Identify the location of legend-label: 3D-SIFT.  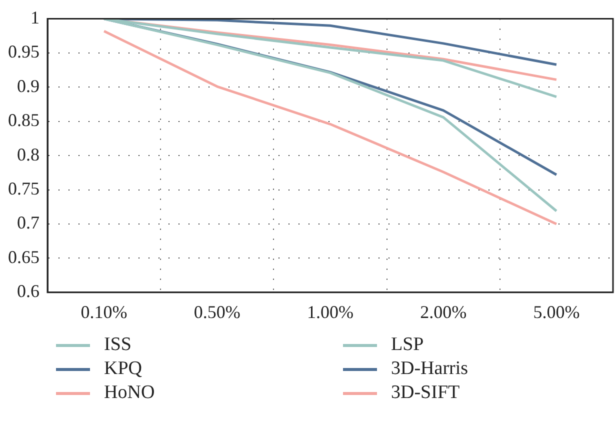
(425, 393).